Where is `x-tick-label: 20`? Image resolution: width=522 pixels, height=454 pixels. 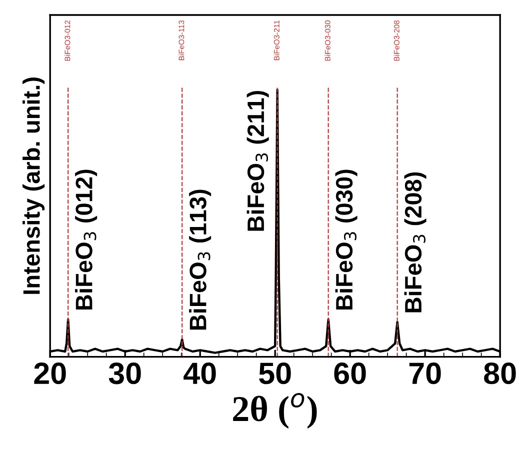
x-tick-label: 20 is located at coordinates (50, 373).